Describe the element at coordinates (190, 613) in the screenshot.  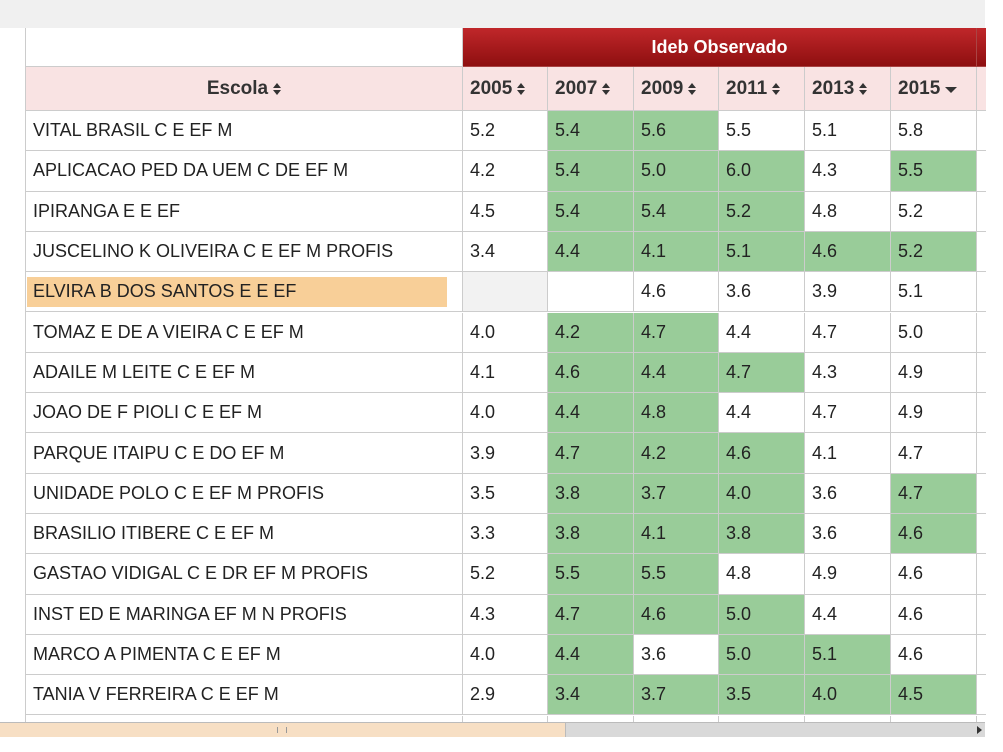
I see `cell-text: INST ED E MARINGA EF M N PROFIS` at that location.